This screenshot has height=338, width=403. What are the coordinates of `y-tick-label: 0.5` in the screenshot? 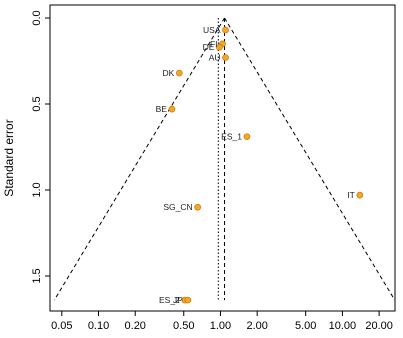 It's located at (37, 103).